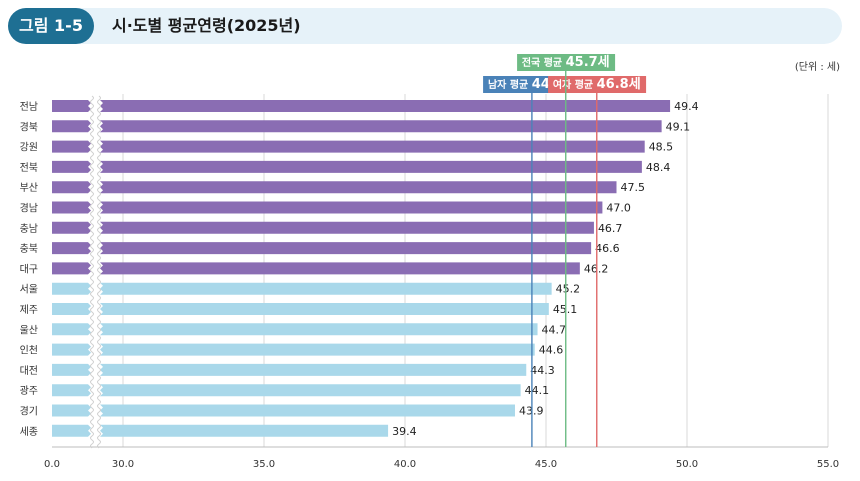 The height and width of the screenshot is (481, 860). What do you see at coordinates (29, 351) in the screenshot?
I see `category-label: 인천` at bounding box center [29, 351].